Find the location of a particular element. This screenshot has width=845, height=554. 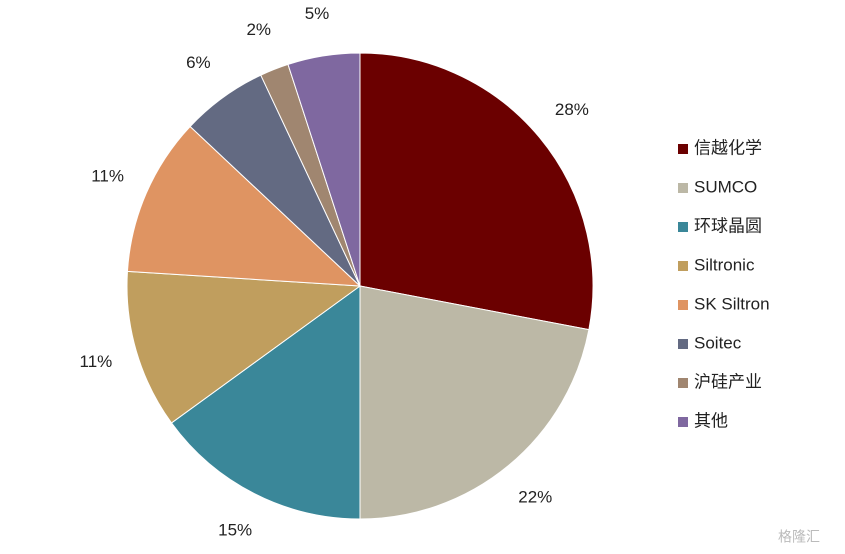

legend-label: 其他 is located at coordinates (711, 420).